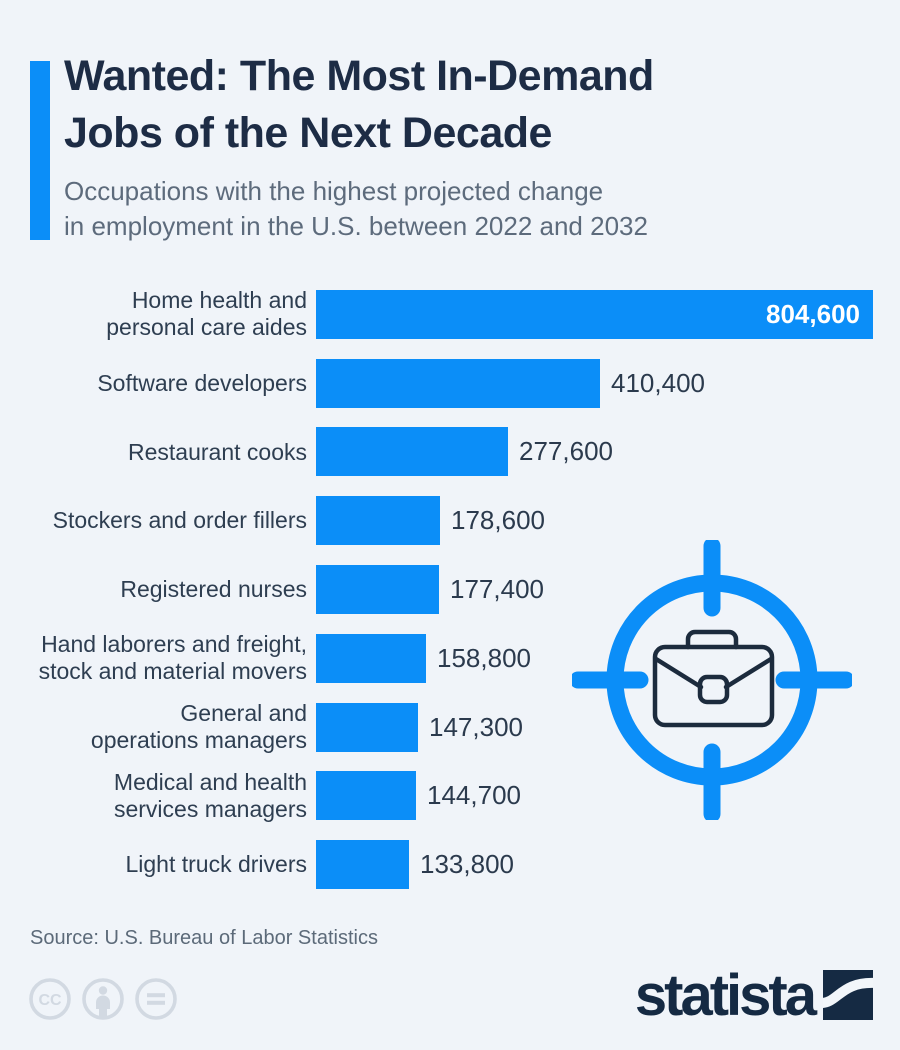  I want to click on bar-value-label: 133,800, so click(467, 864).